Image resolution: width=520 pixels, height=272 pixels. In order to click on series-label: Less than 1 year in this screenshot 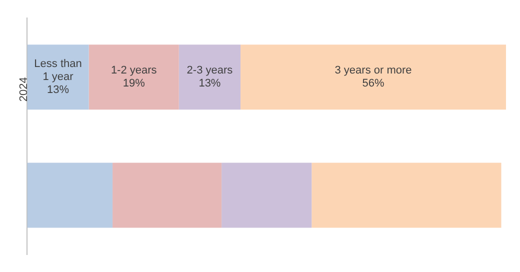, I will do `click(58, 71)`.